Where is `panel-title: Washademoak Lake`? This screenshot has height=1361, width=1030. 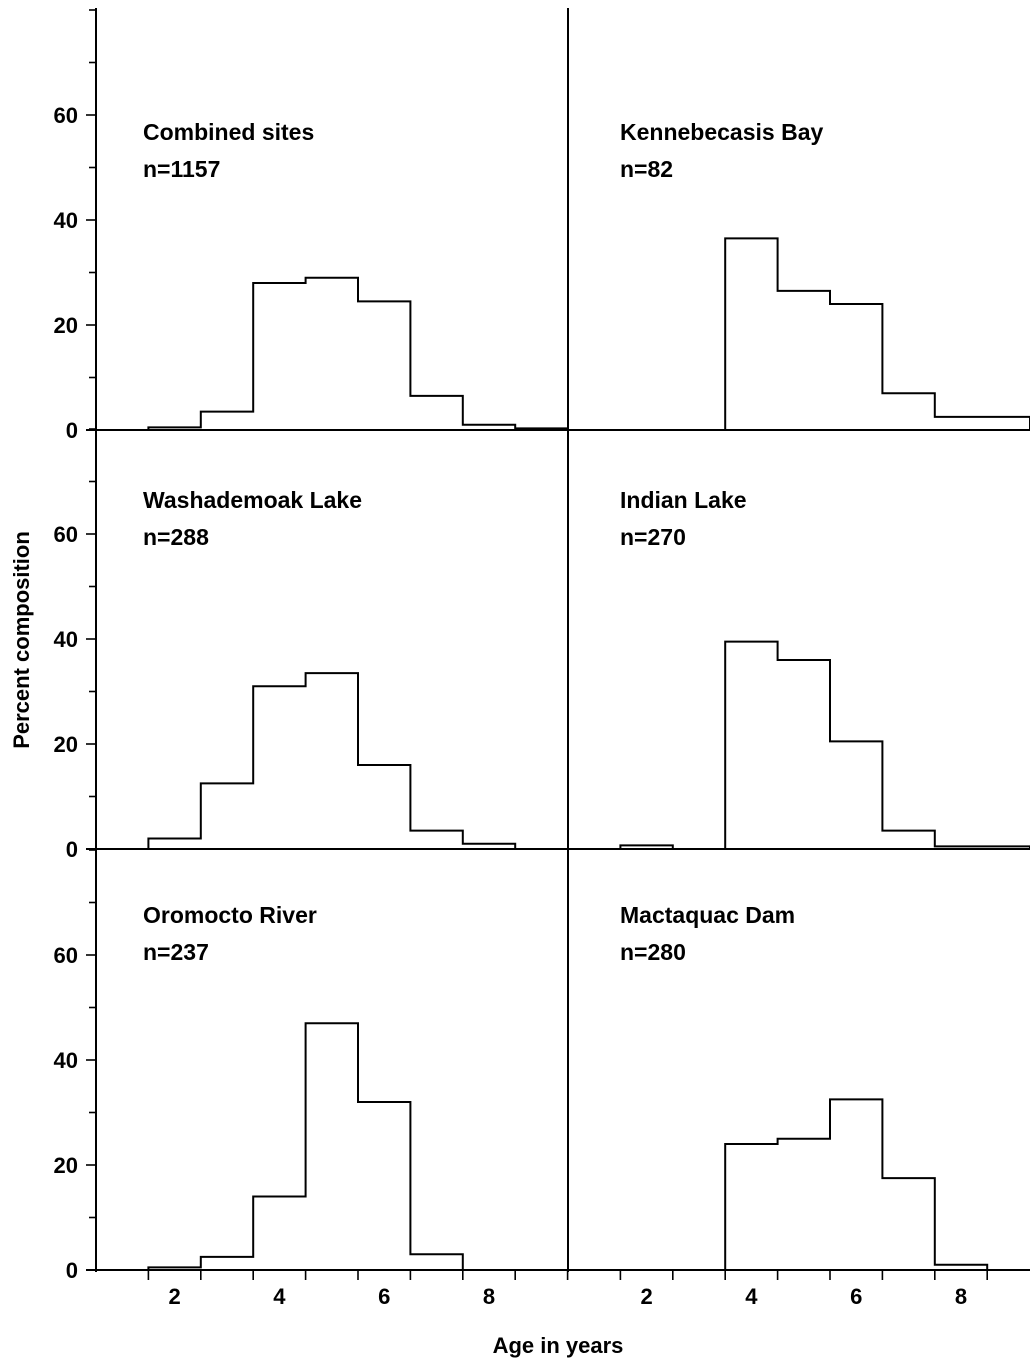
panel-title: Washademoak Lake is located at coordinates (252, 500).